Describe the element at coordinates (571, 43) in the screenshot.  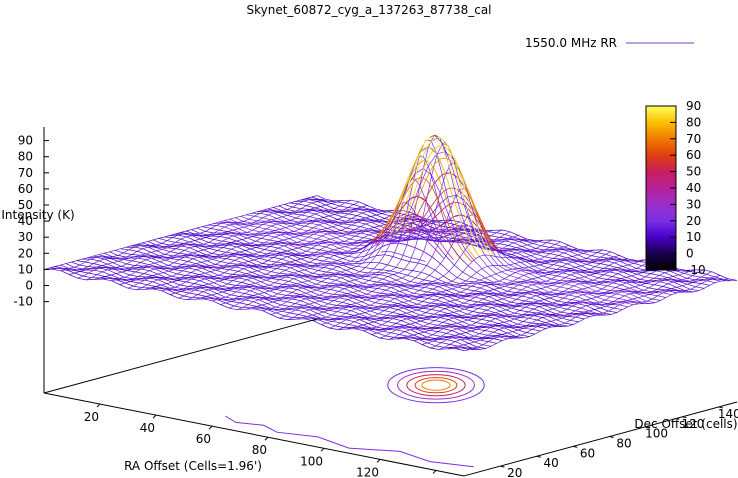
I see `legend-label: 1550.0 MHz RR` at that location.